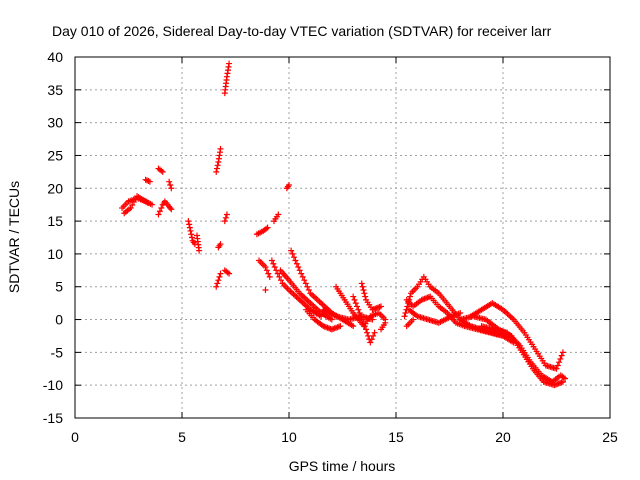 Image resolution: width=640 pixels, height=480 pixels. Describe the element at coordinates (55, 123) in the screenshot. I see `y-tick-label: 30` at that location.